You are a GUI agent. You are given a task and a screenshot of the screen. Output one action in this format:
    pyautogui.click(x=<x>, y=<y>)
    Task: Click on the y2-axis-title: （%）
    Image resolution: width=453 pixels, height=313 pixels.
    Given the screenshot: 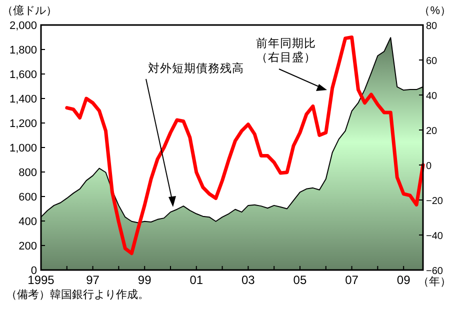 What is the action you would take?
    pyautogui.click(x=435, y=11)
    